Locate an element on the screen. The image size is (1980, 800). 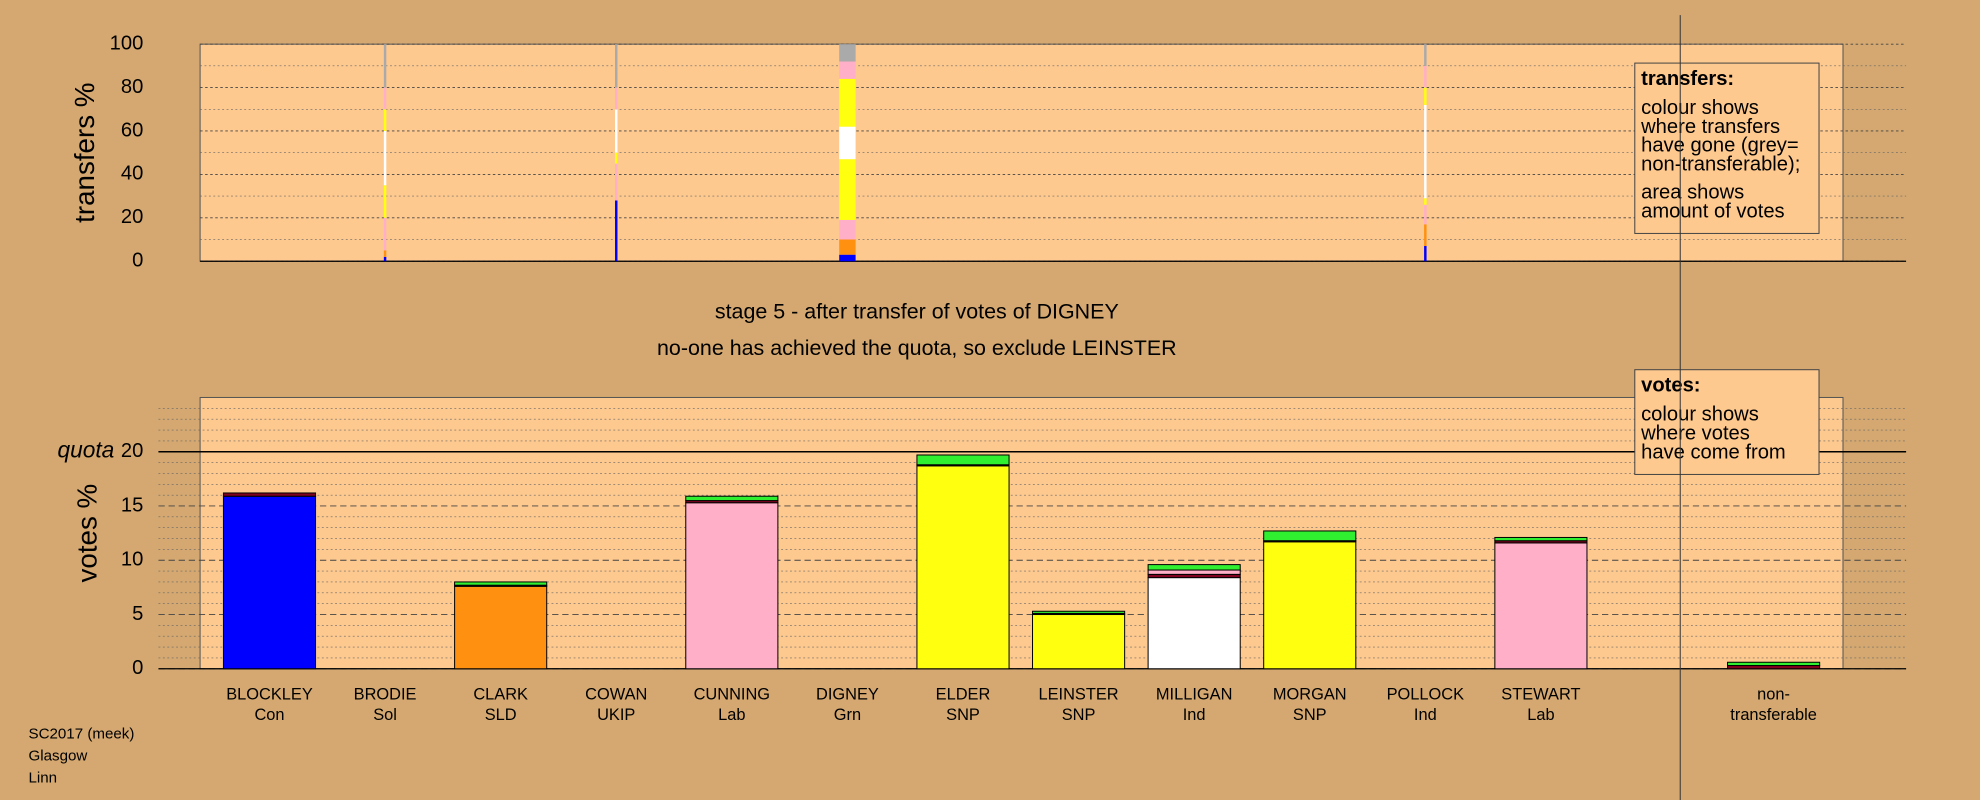
x-tick-label: MORGAN is located at coordinates (1310, 695).